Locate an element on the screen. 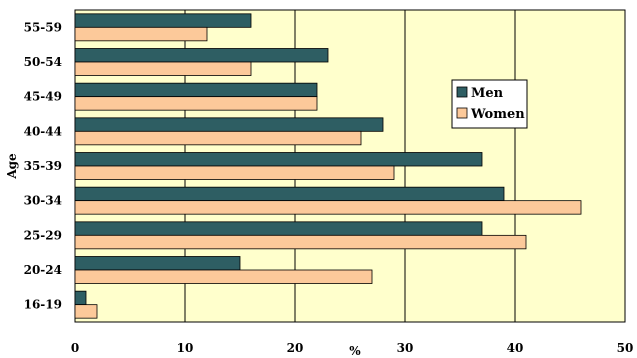 The width and height of the screenshot is (637, 358). y-tick-label: 16-19 is located at coordinates (43, 305).